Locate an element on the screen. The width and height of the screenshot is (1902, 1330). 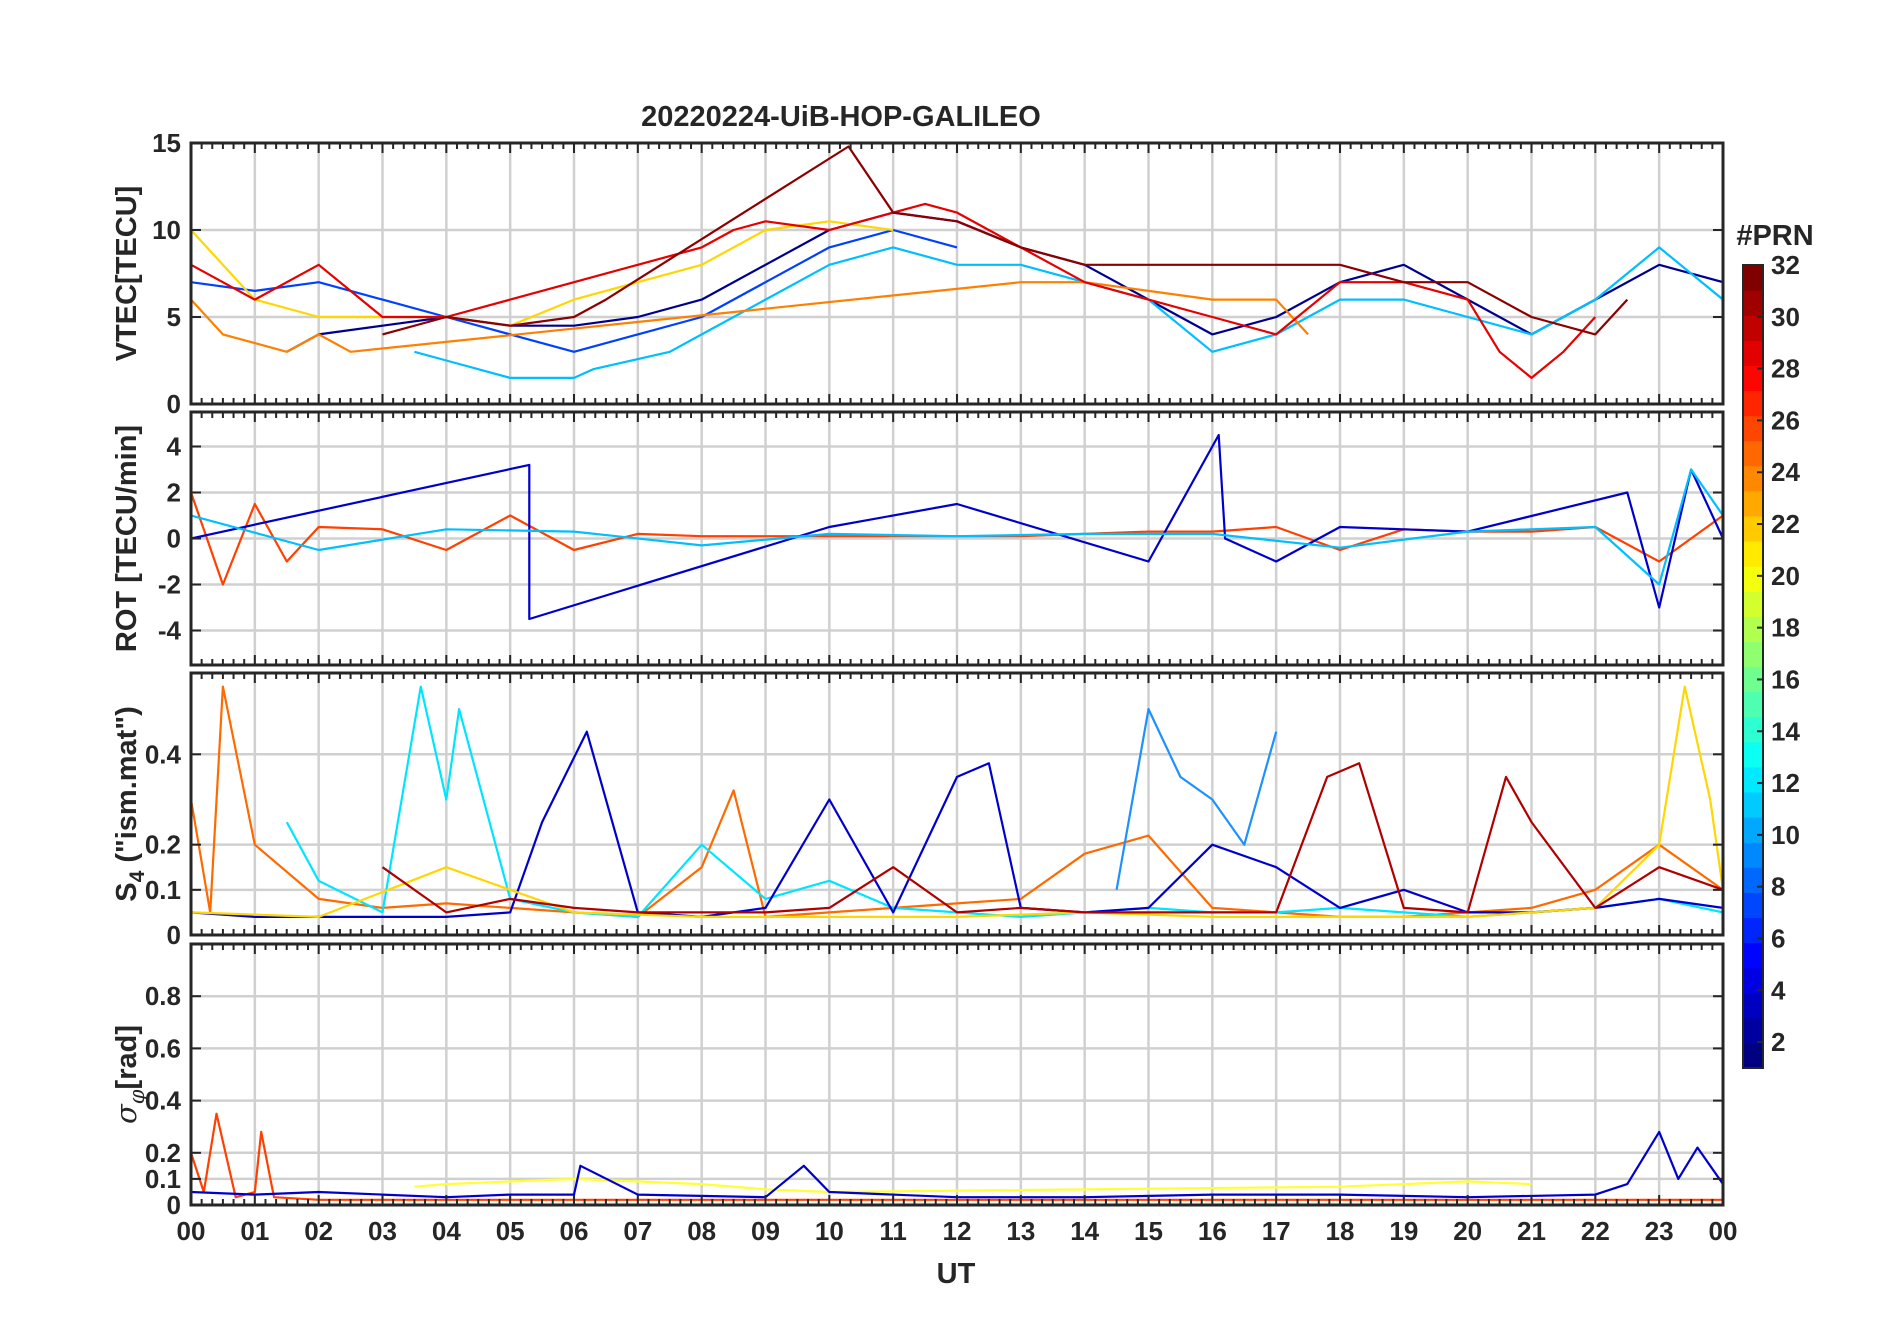
x-tick-label: 12 is located at coordinates (957, 1231).